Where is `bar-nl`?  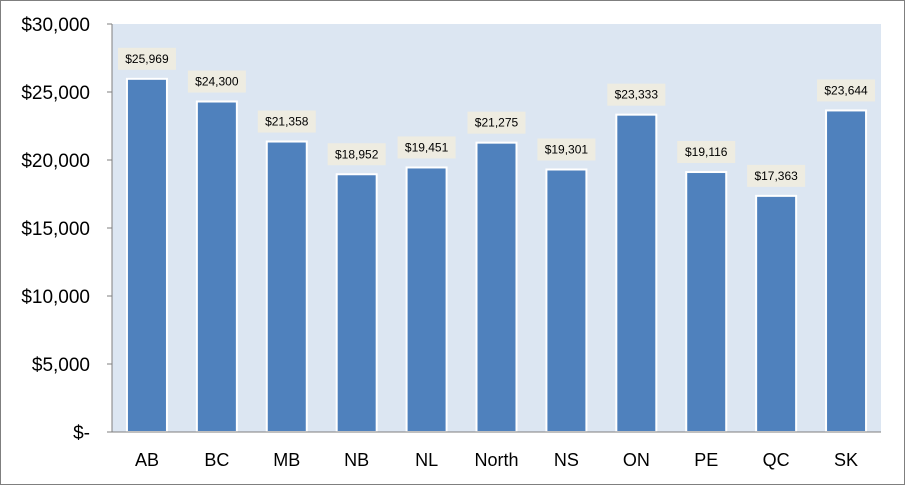
bar-nl is located at coordinates (426, 299).